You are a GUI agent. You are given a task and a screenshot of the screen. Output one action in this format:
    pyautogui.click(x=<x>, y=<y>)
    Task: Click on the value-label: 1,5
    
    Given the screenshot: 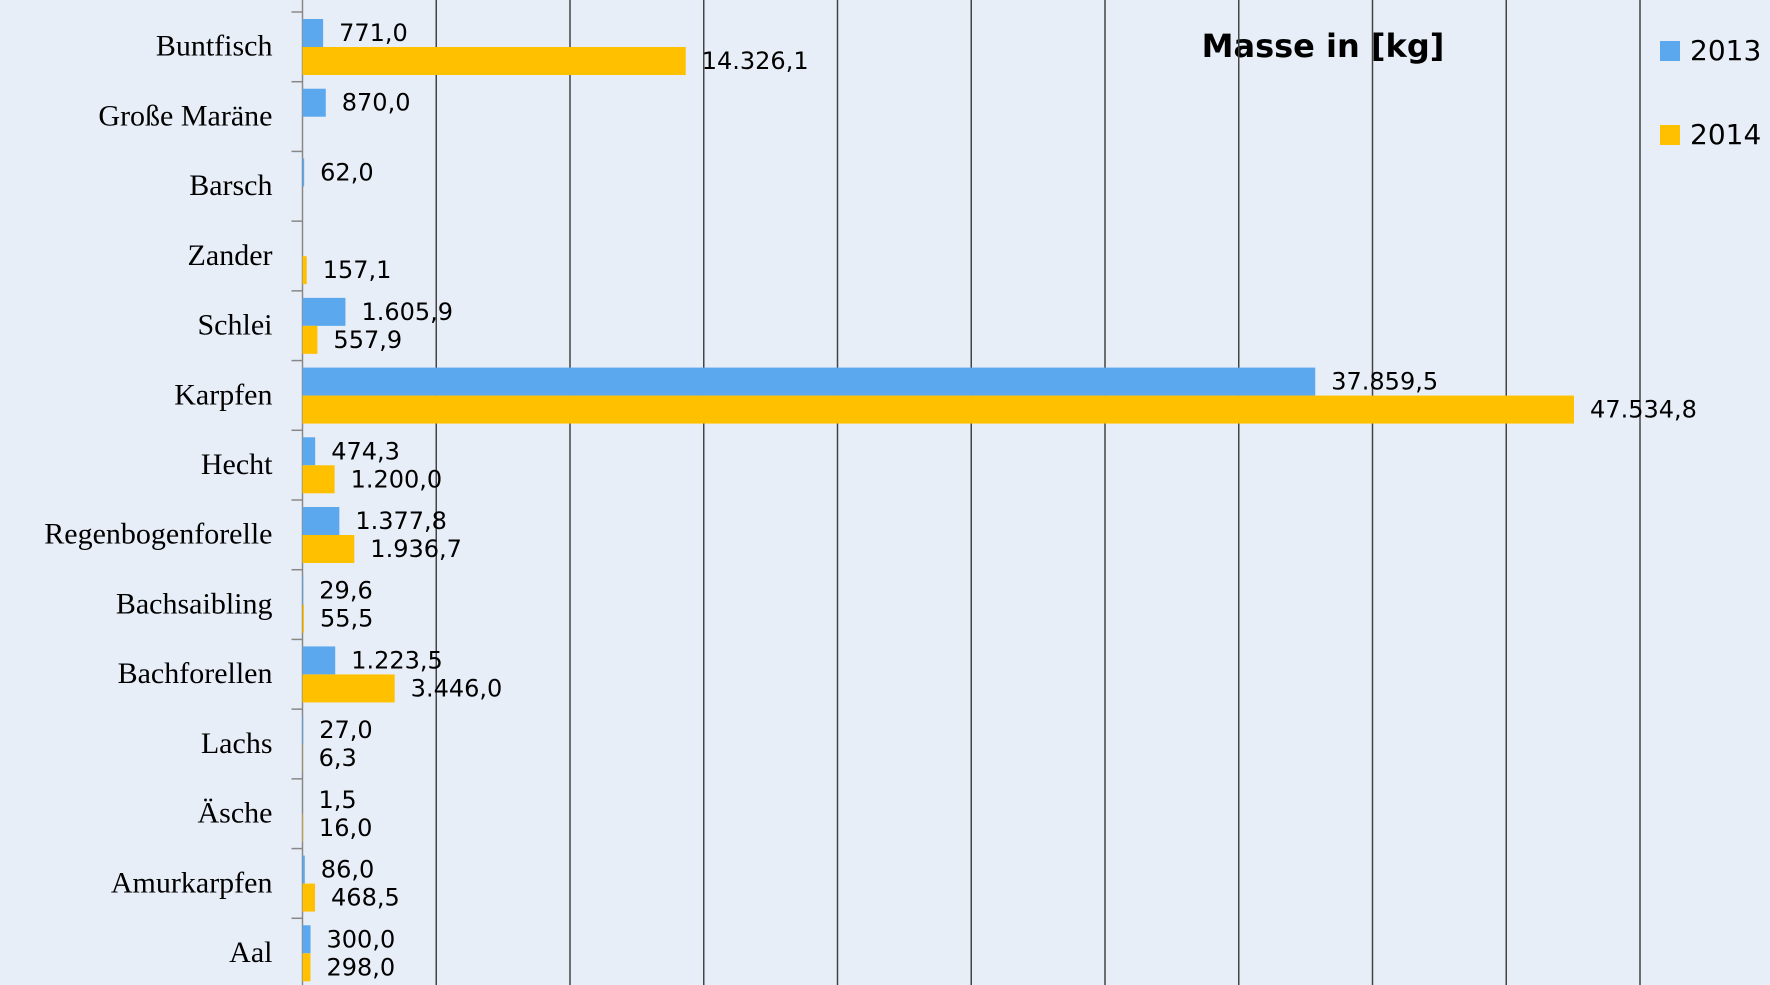 What is the action you would take?
    pyautogui.click(x=338, y=800)
    